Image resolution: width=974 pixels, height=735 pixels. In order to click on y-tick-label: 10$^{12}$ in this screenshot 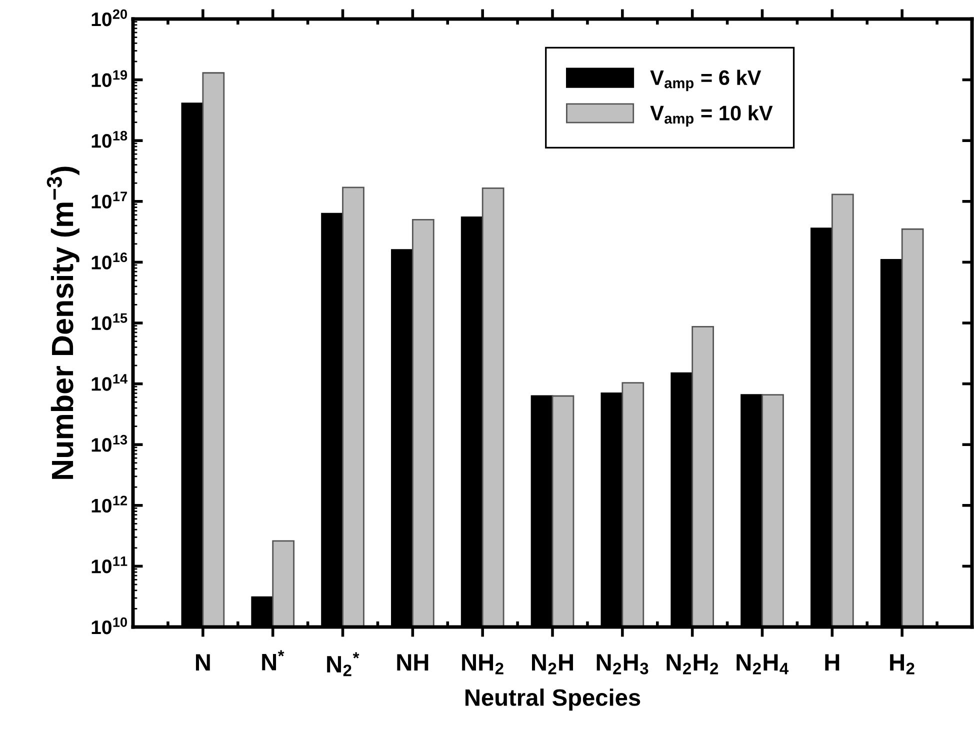, I will do `click(110, 504)`.